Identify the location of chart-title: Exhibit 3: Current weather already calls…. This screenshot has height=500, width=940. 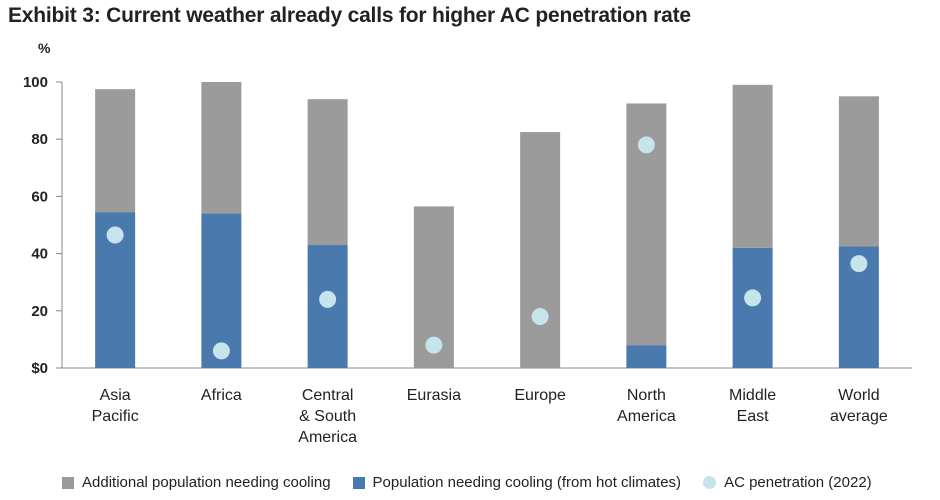
(349, 15).